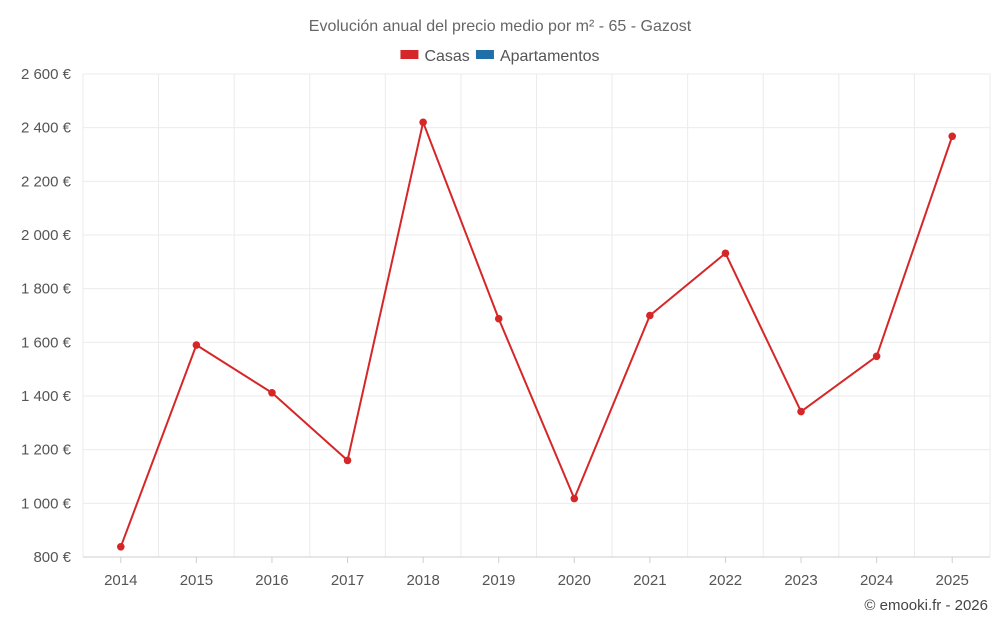 The width and height of the screenshot is (1000, 625). What do you see at coordinates (46, 74) in the screenshot?
I see `y-tick-label: 2 600 €` at bounding box center [46, 74].